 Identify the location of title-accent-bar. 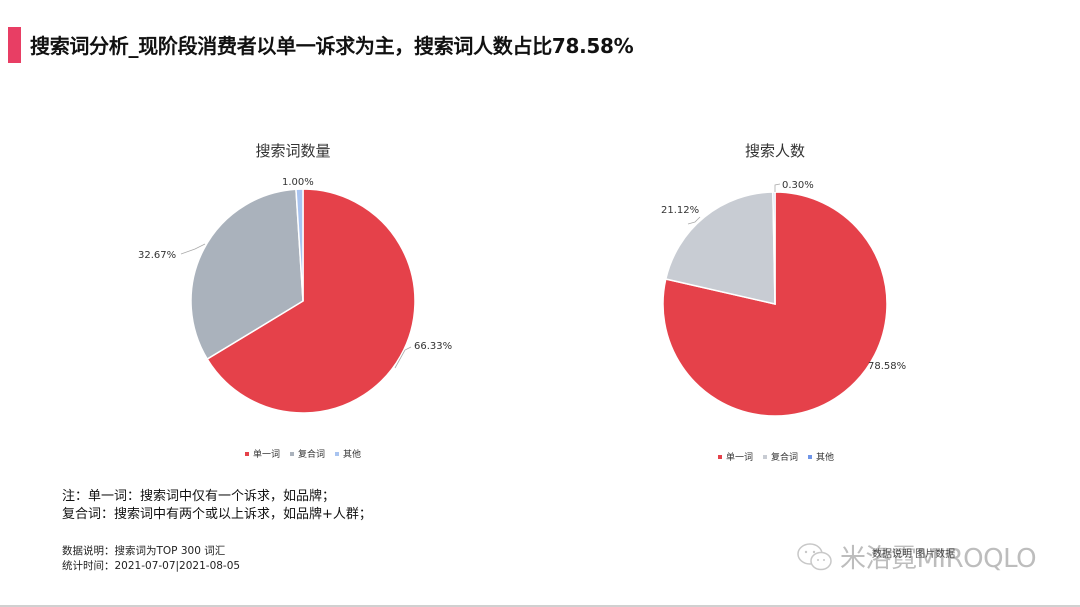
(14, 45).